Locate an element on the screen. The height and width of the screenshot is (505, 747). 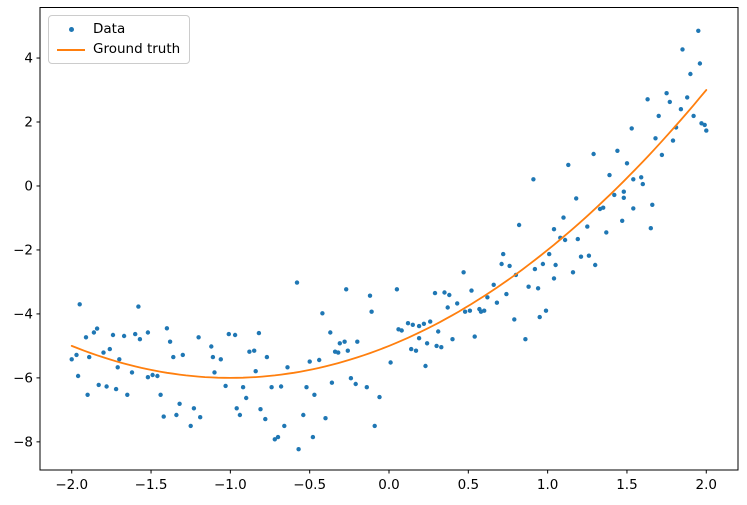
y-tick-label: −4 is located at coordinates (23, 314).